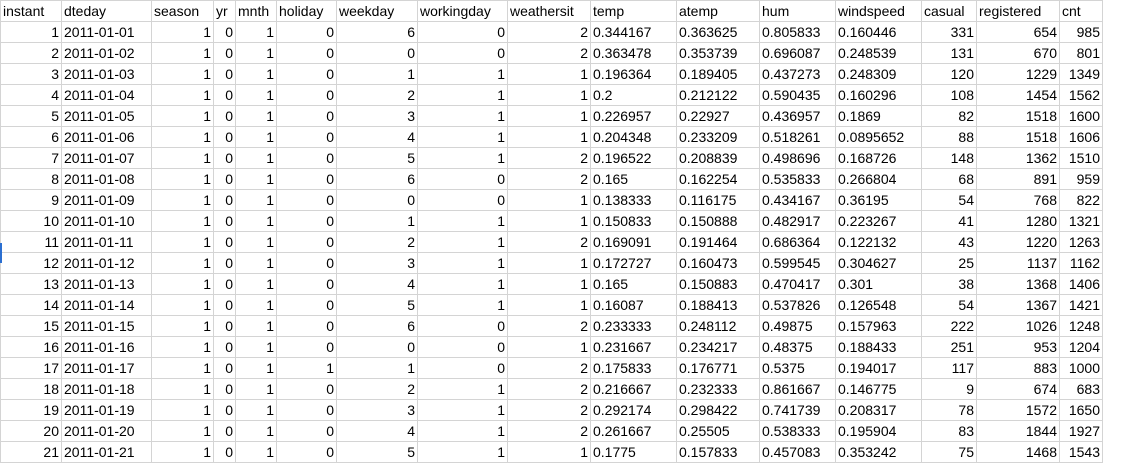 Image resolution: width=1122 pixels, height=463 pixels. Describe the element at coordinates (633, 263) in the screenshot. I see `cell-temp: 0.172727` at that location.